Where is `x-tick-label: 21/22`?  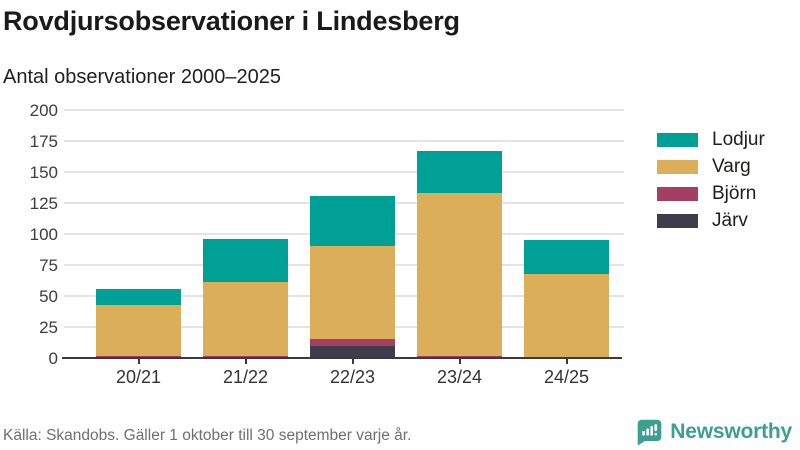
x-tick-label: 21/22 is located at coordinates (245, 377).